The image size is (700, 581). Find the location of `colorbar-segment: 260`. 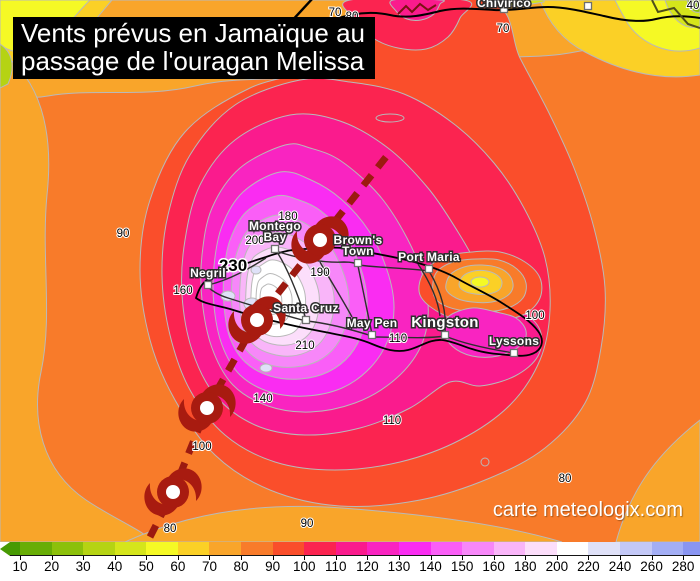

colorbar-segment: 260 is located at coordinates (641, 558).